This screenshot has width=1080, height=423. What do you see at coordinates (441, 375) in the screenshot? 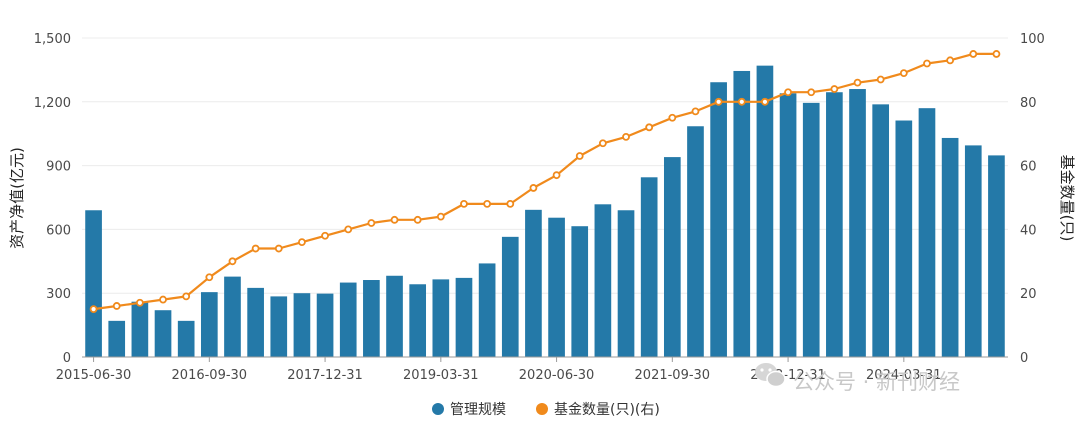
I see `x-tick-label: 2019-03-31` at bounding box center [441, 375].